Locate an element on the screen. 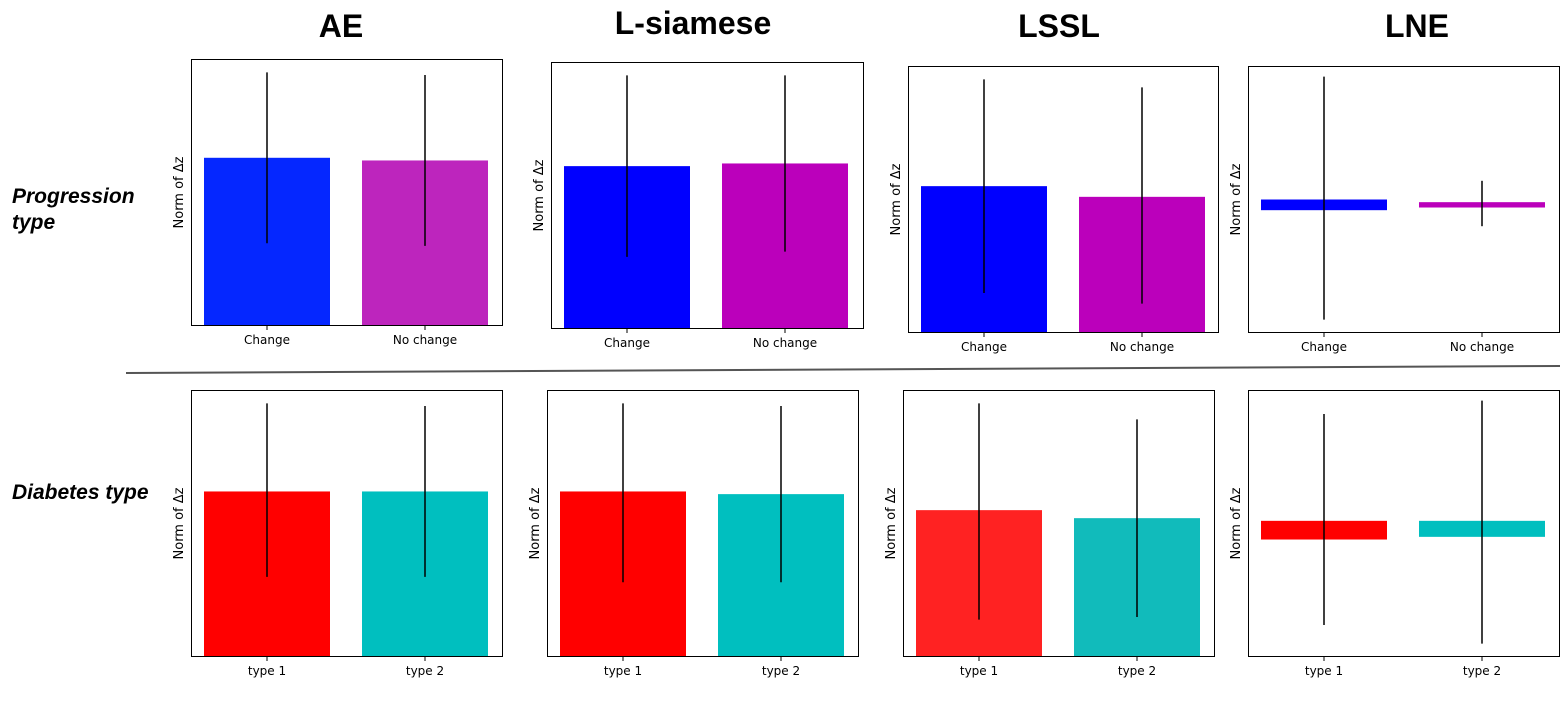 The width and height of the screenshot is (1564, 722). chart-progression-type-l-siamese: Change No change Norm of Δz is located at coordinates (698, 206).